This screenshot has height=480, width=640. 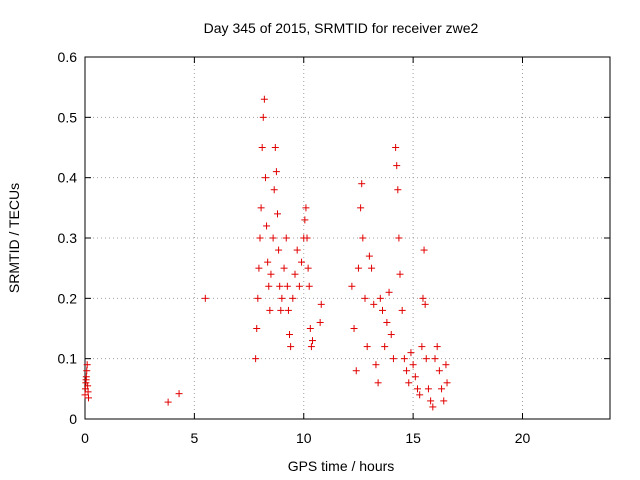 I want to click on y-tick-label: 0.6, so click(x=68, y=57).